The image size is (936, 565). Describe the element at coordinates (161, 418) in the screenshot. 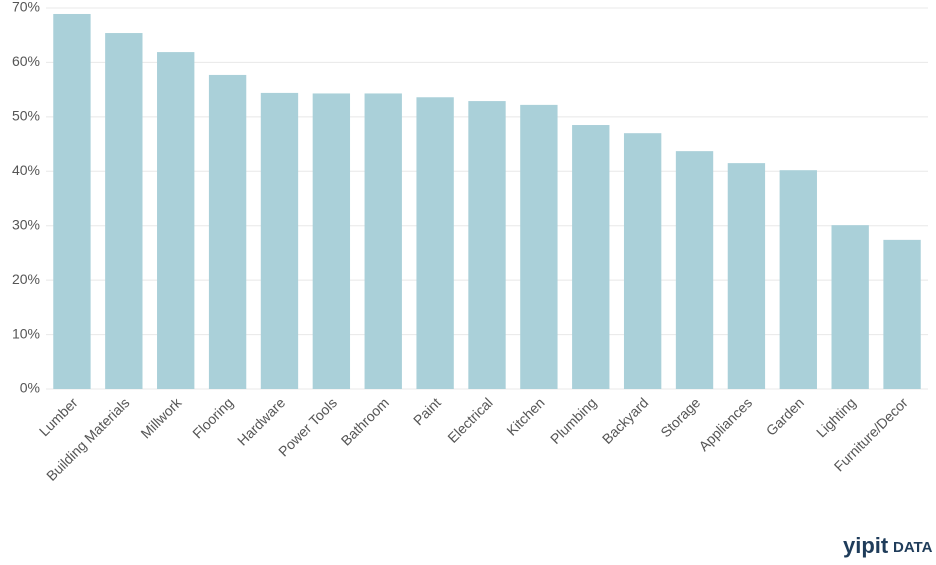

I see `x-tick-label: Millwork` at that location.